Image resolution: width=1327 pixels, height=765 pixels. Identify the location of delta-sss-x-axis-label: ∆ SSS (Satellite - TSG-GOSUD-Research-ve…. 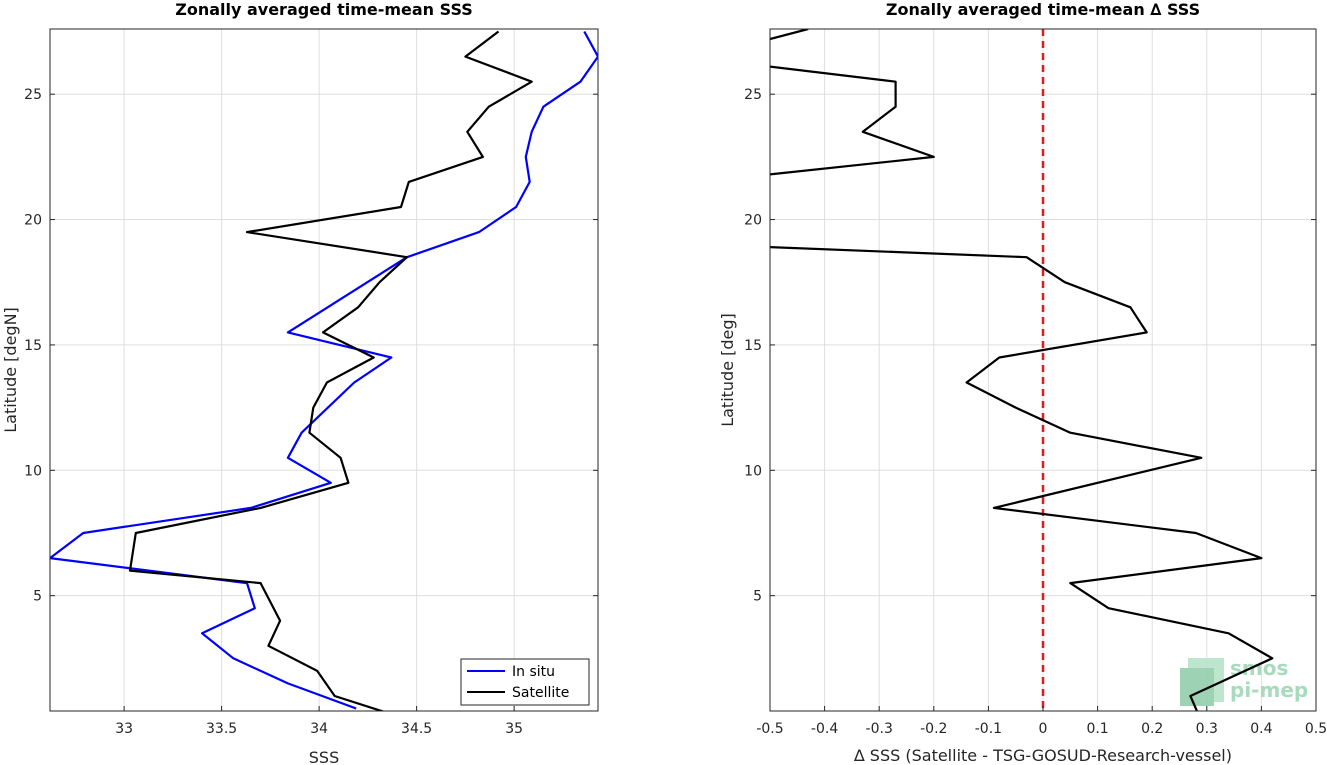
(1042, 755).